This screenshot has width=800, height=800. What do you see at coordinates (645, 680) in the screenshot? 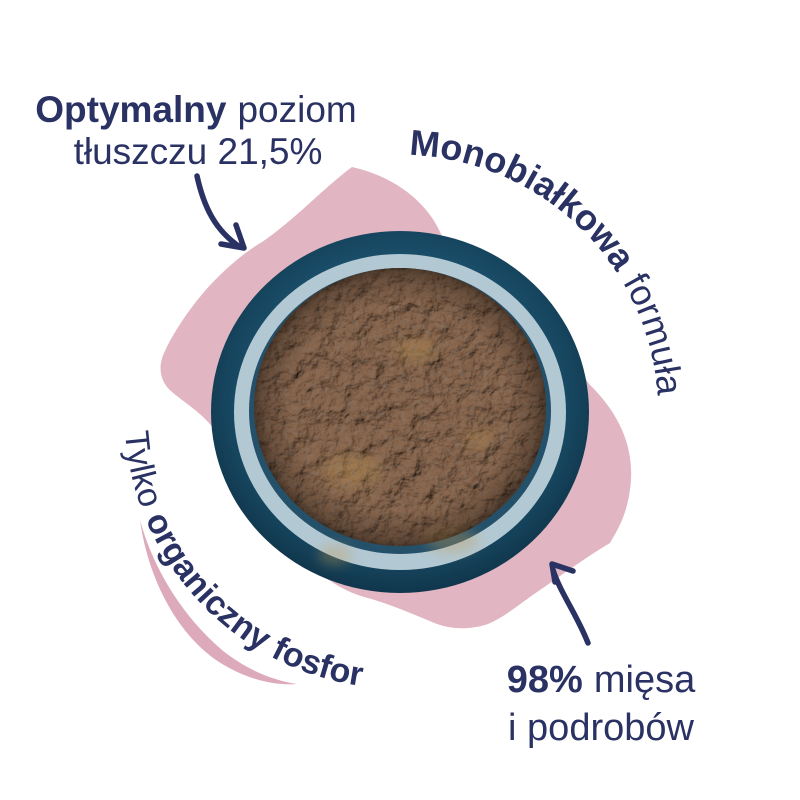
I see `label-meat-rest: mięsa` at bounding box center [645, 680].